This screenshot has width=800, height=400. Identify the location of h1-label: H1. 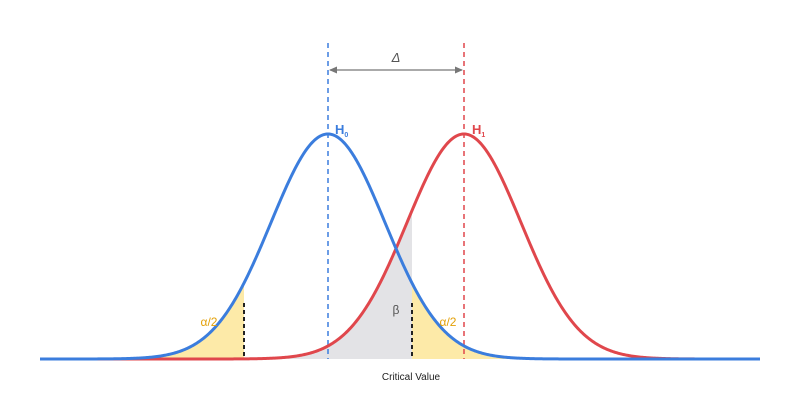
(478, 130).